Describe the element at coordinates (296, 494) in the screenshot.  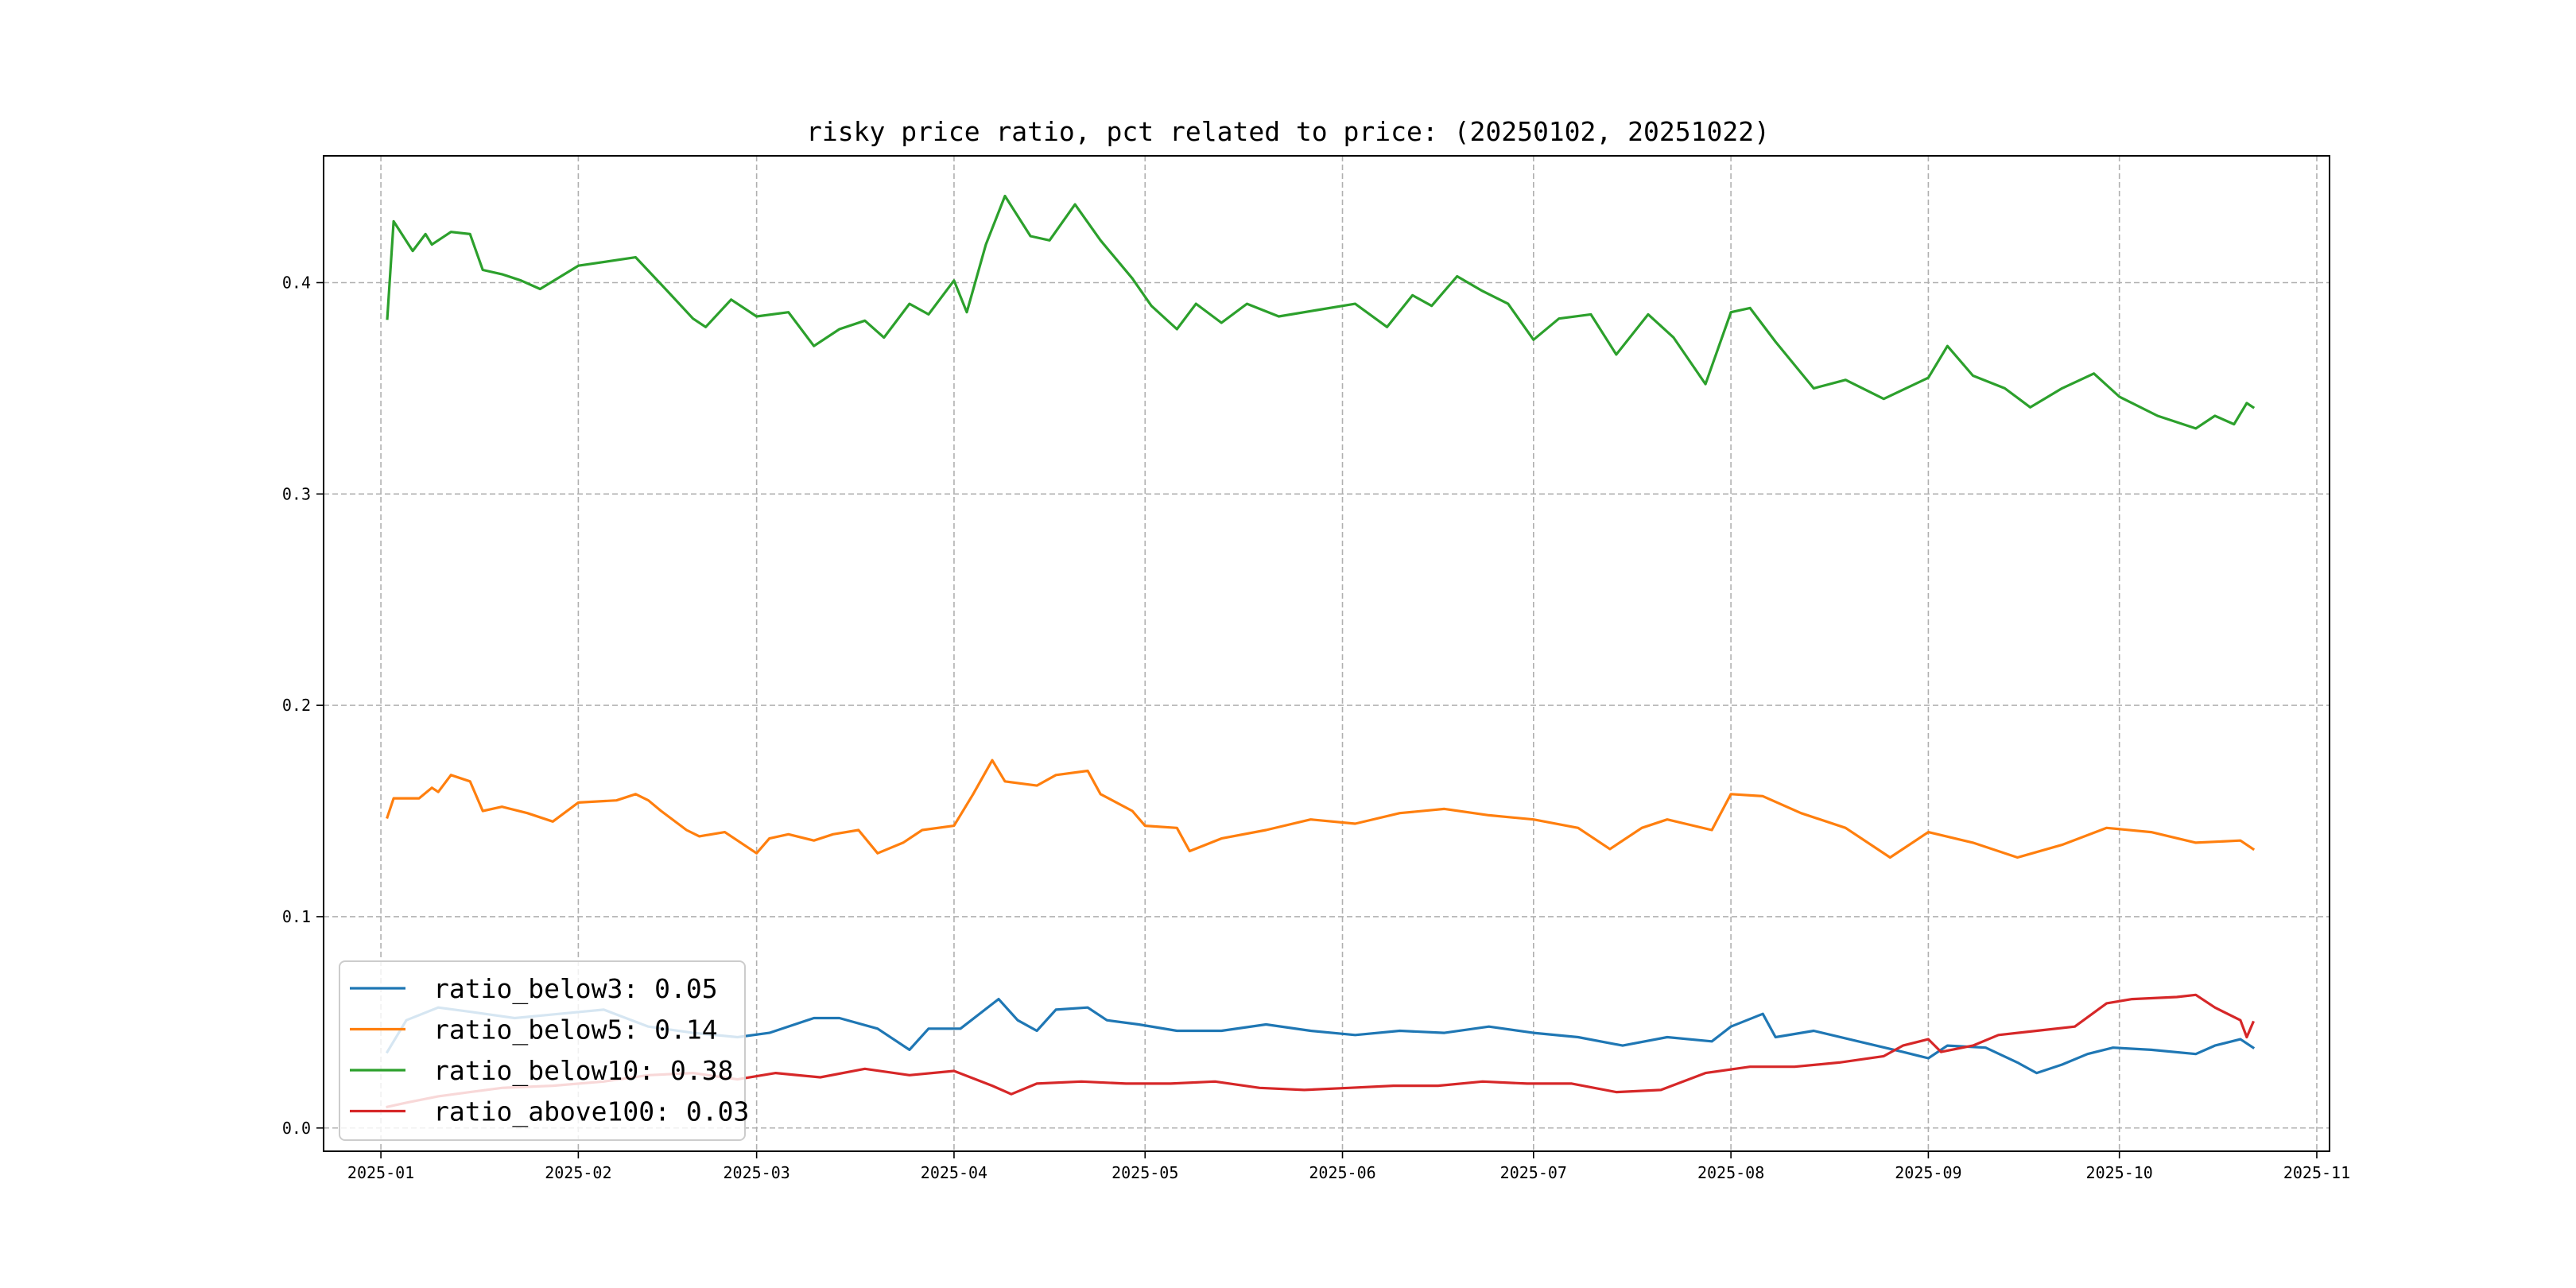
I see `y-tick-label: 0.3` at that location.